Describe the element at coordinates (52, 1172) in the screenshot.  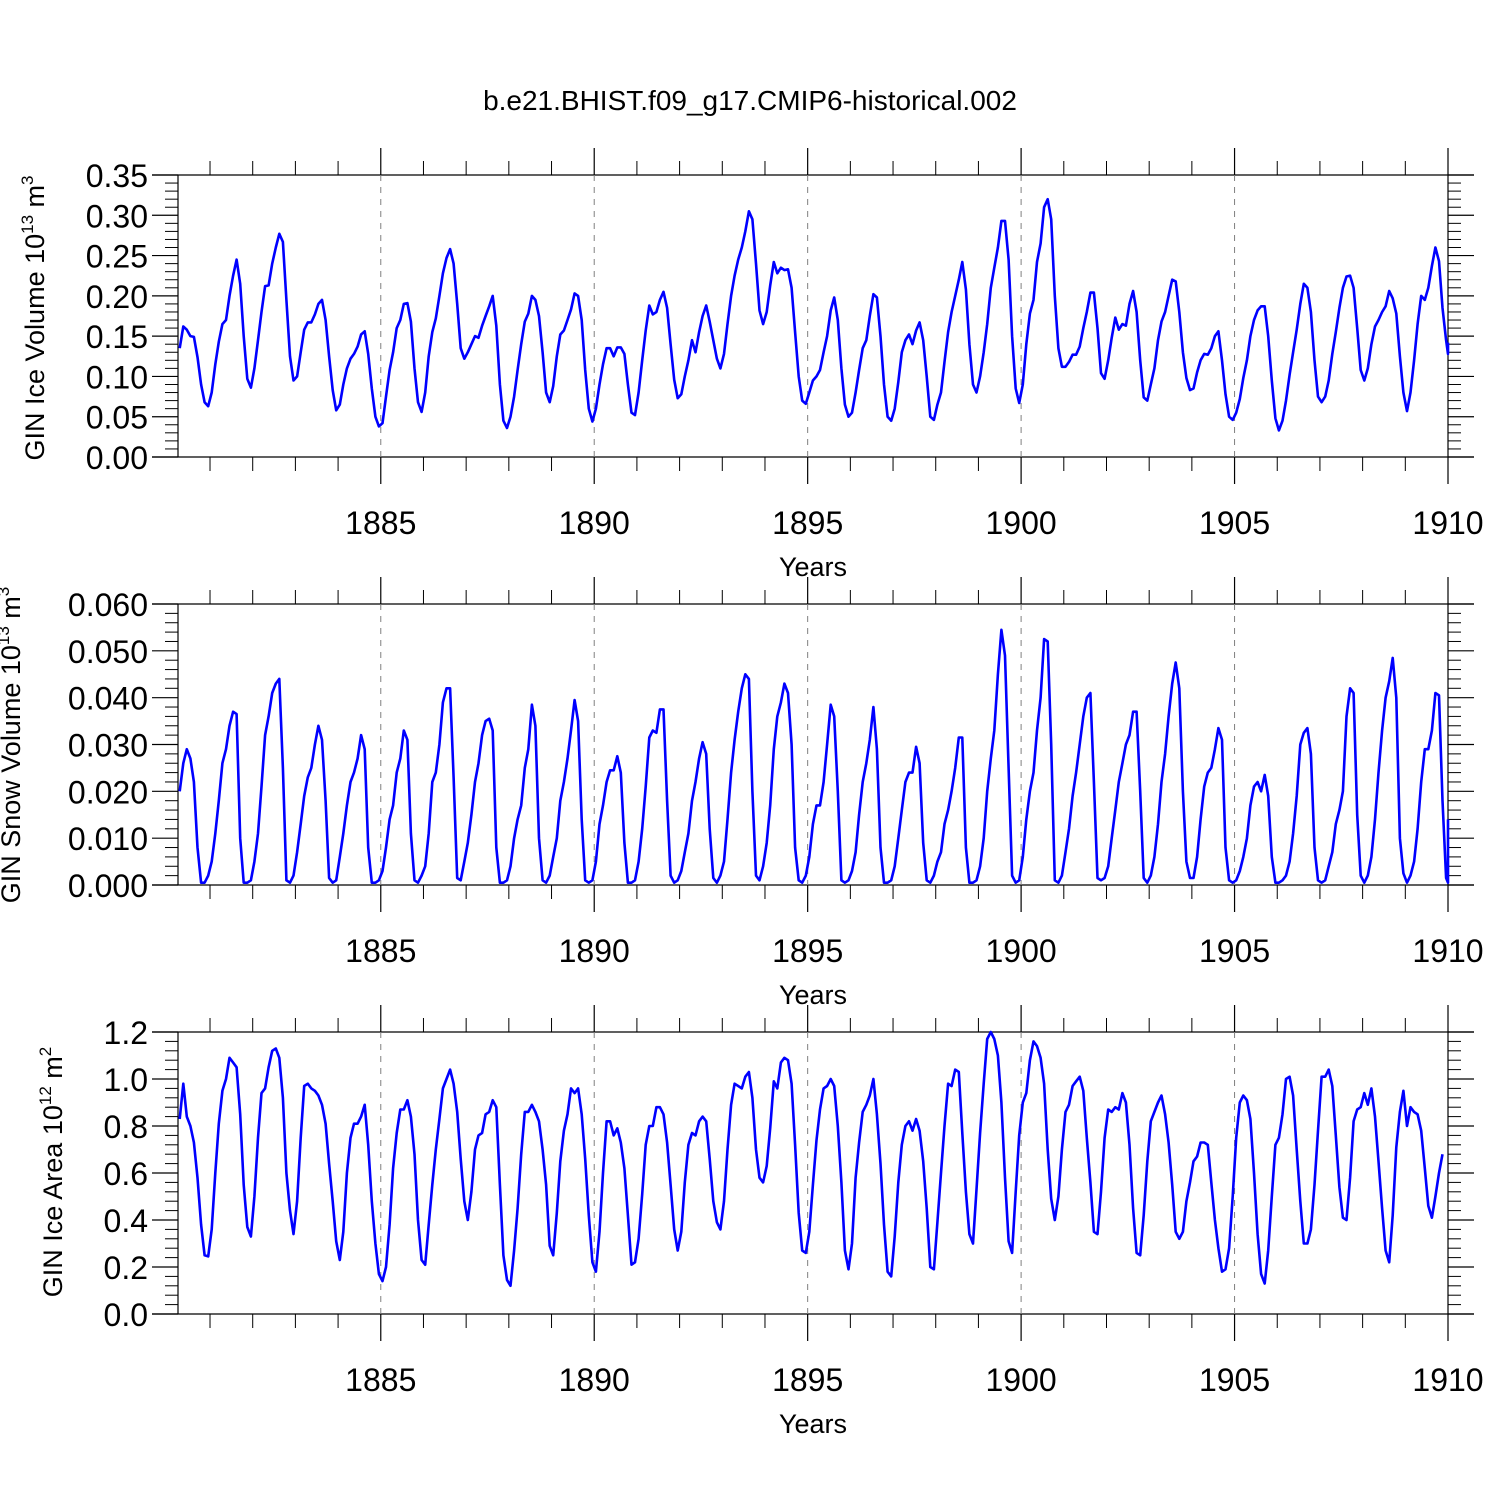
I see `y-axis-label-ice-area: GIN Ice Area 1012 m2` at that location.